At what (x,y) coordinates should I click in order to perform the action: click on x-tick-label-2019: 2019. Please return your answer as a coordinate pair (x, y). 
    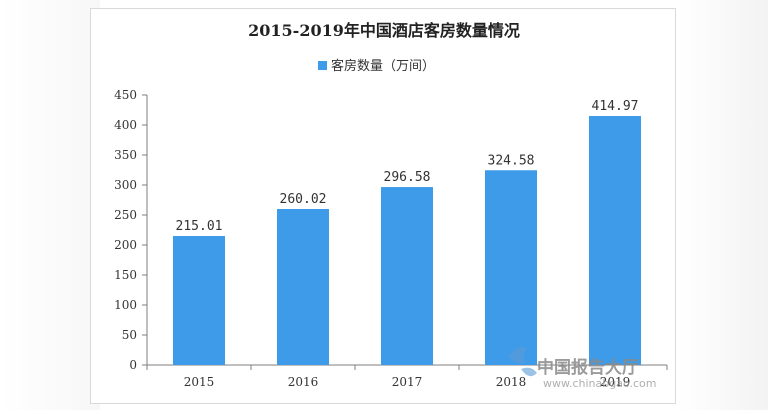
    Looking at the image, I should click on (615, 382).